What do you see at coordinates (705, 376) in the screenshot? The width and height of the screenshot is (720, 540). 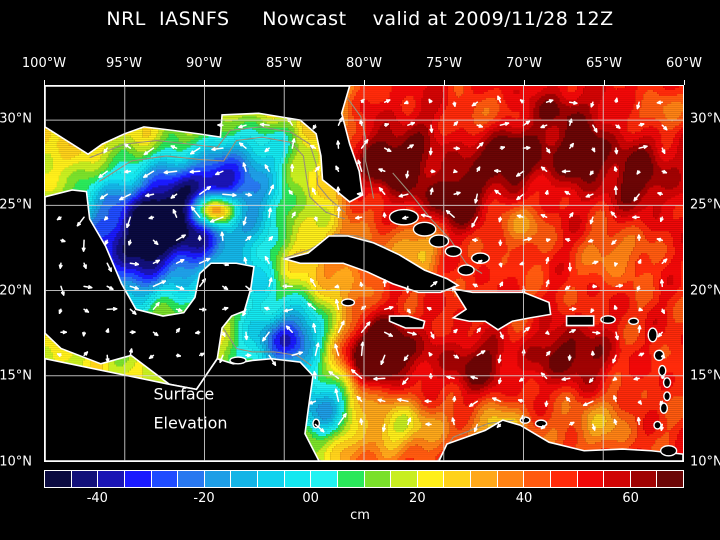 I see `lat-tick-label-right-3: 15°N` at bounding box center [705, 376].